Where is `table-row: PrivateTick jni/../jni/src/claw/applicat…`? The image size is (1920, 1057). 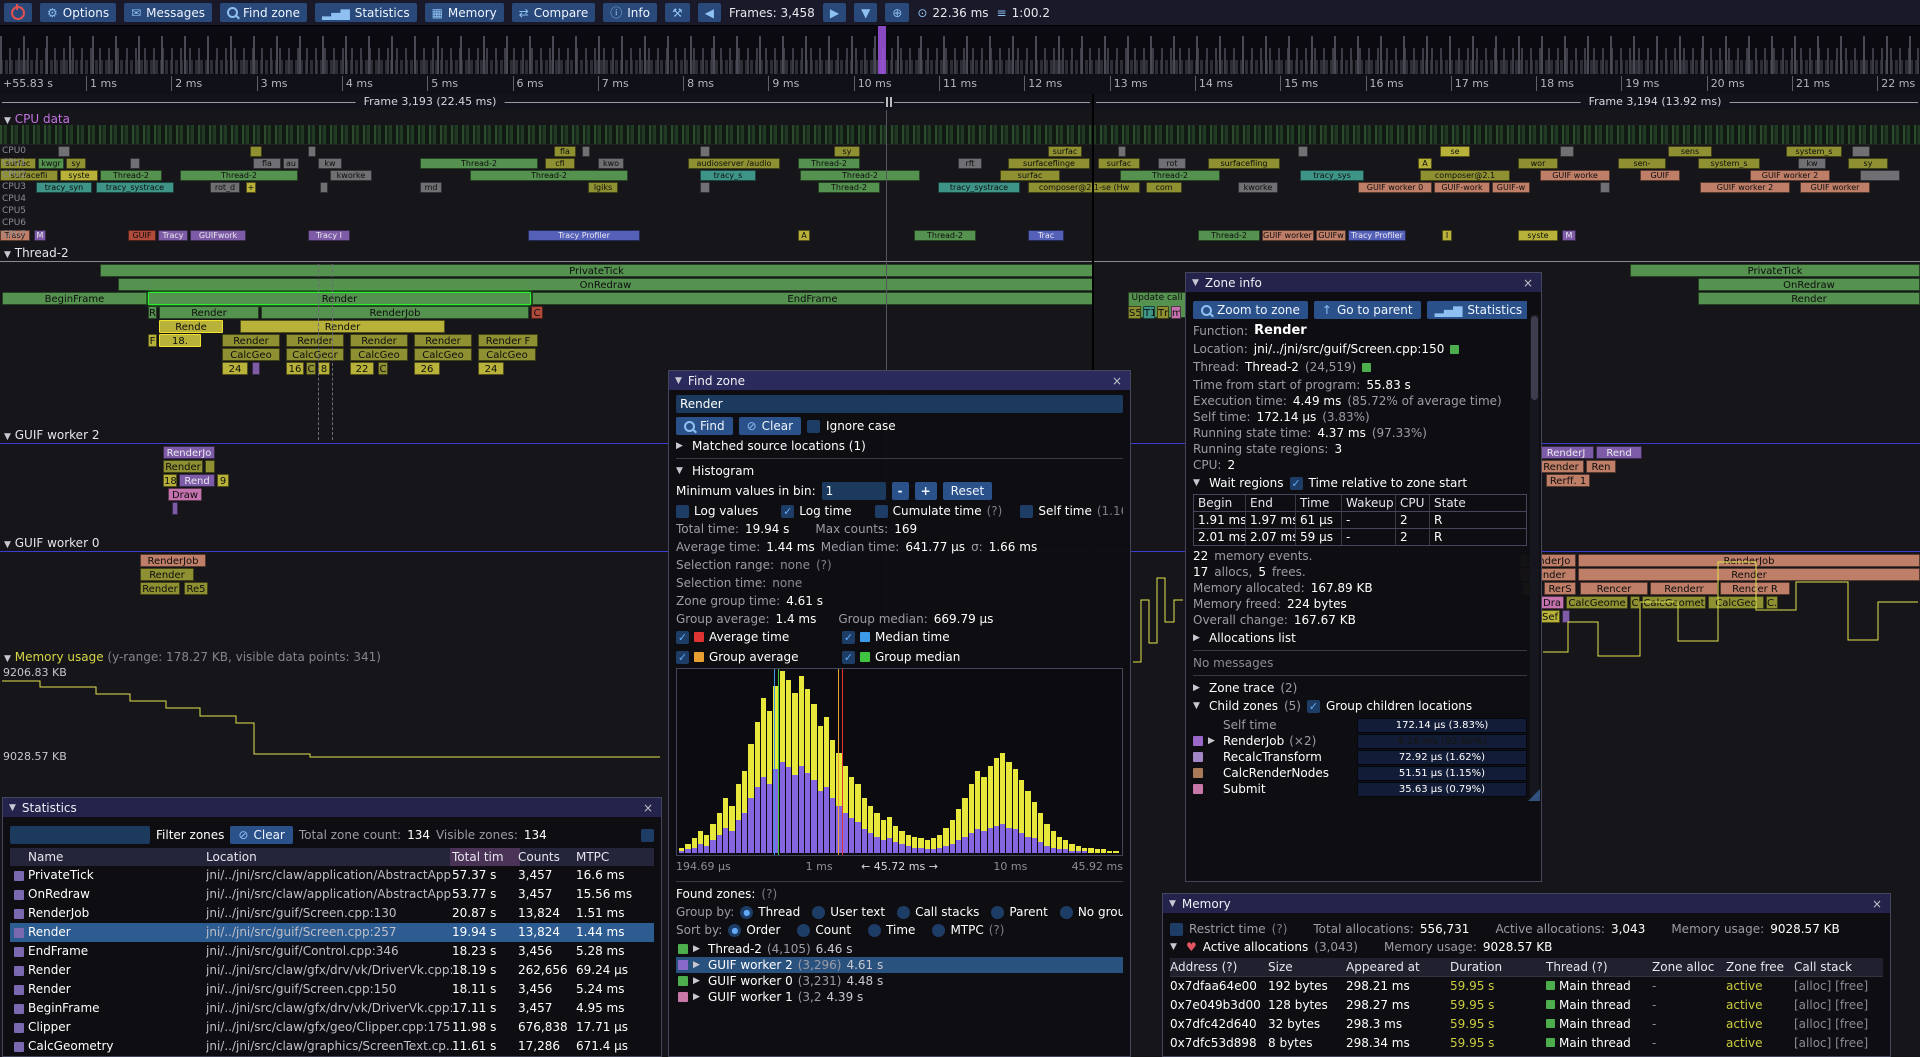 table-row: PrivateTick jni/../jni/src/claw/applicat… is located at coordinates (332, 875).